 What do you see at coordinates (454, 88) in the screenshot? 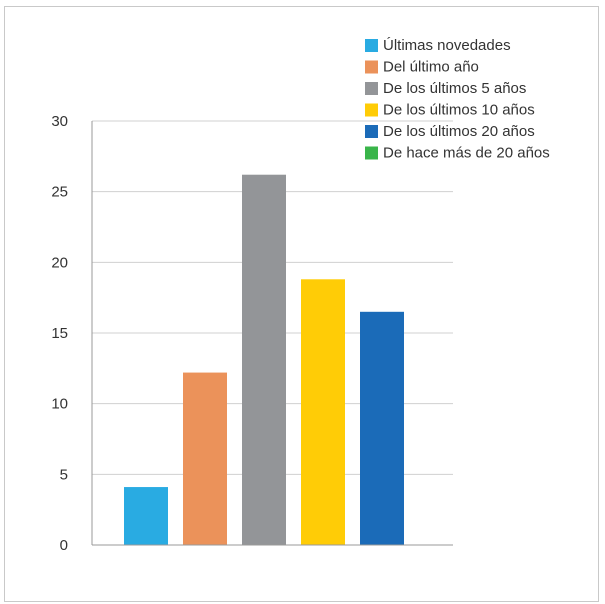
I see `legend-label: De los últimos 5 años` at bounding box center [454, 88].